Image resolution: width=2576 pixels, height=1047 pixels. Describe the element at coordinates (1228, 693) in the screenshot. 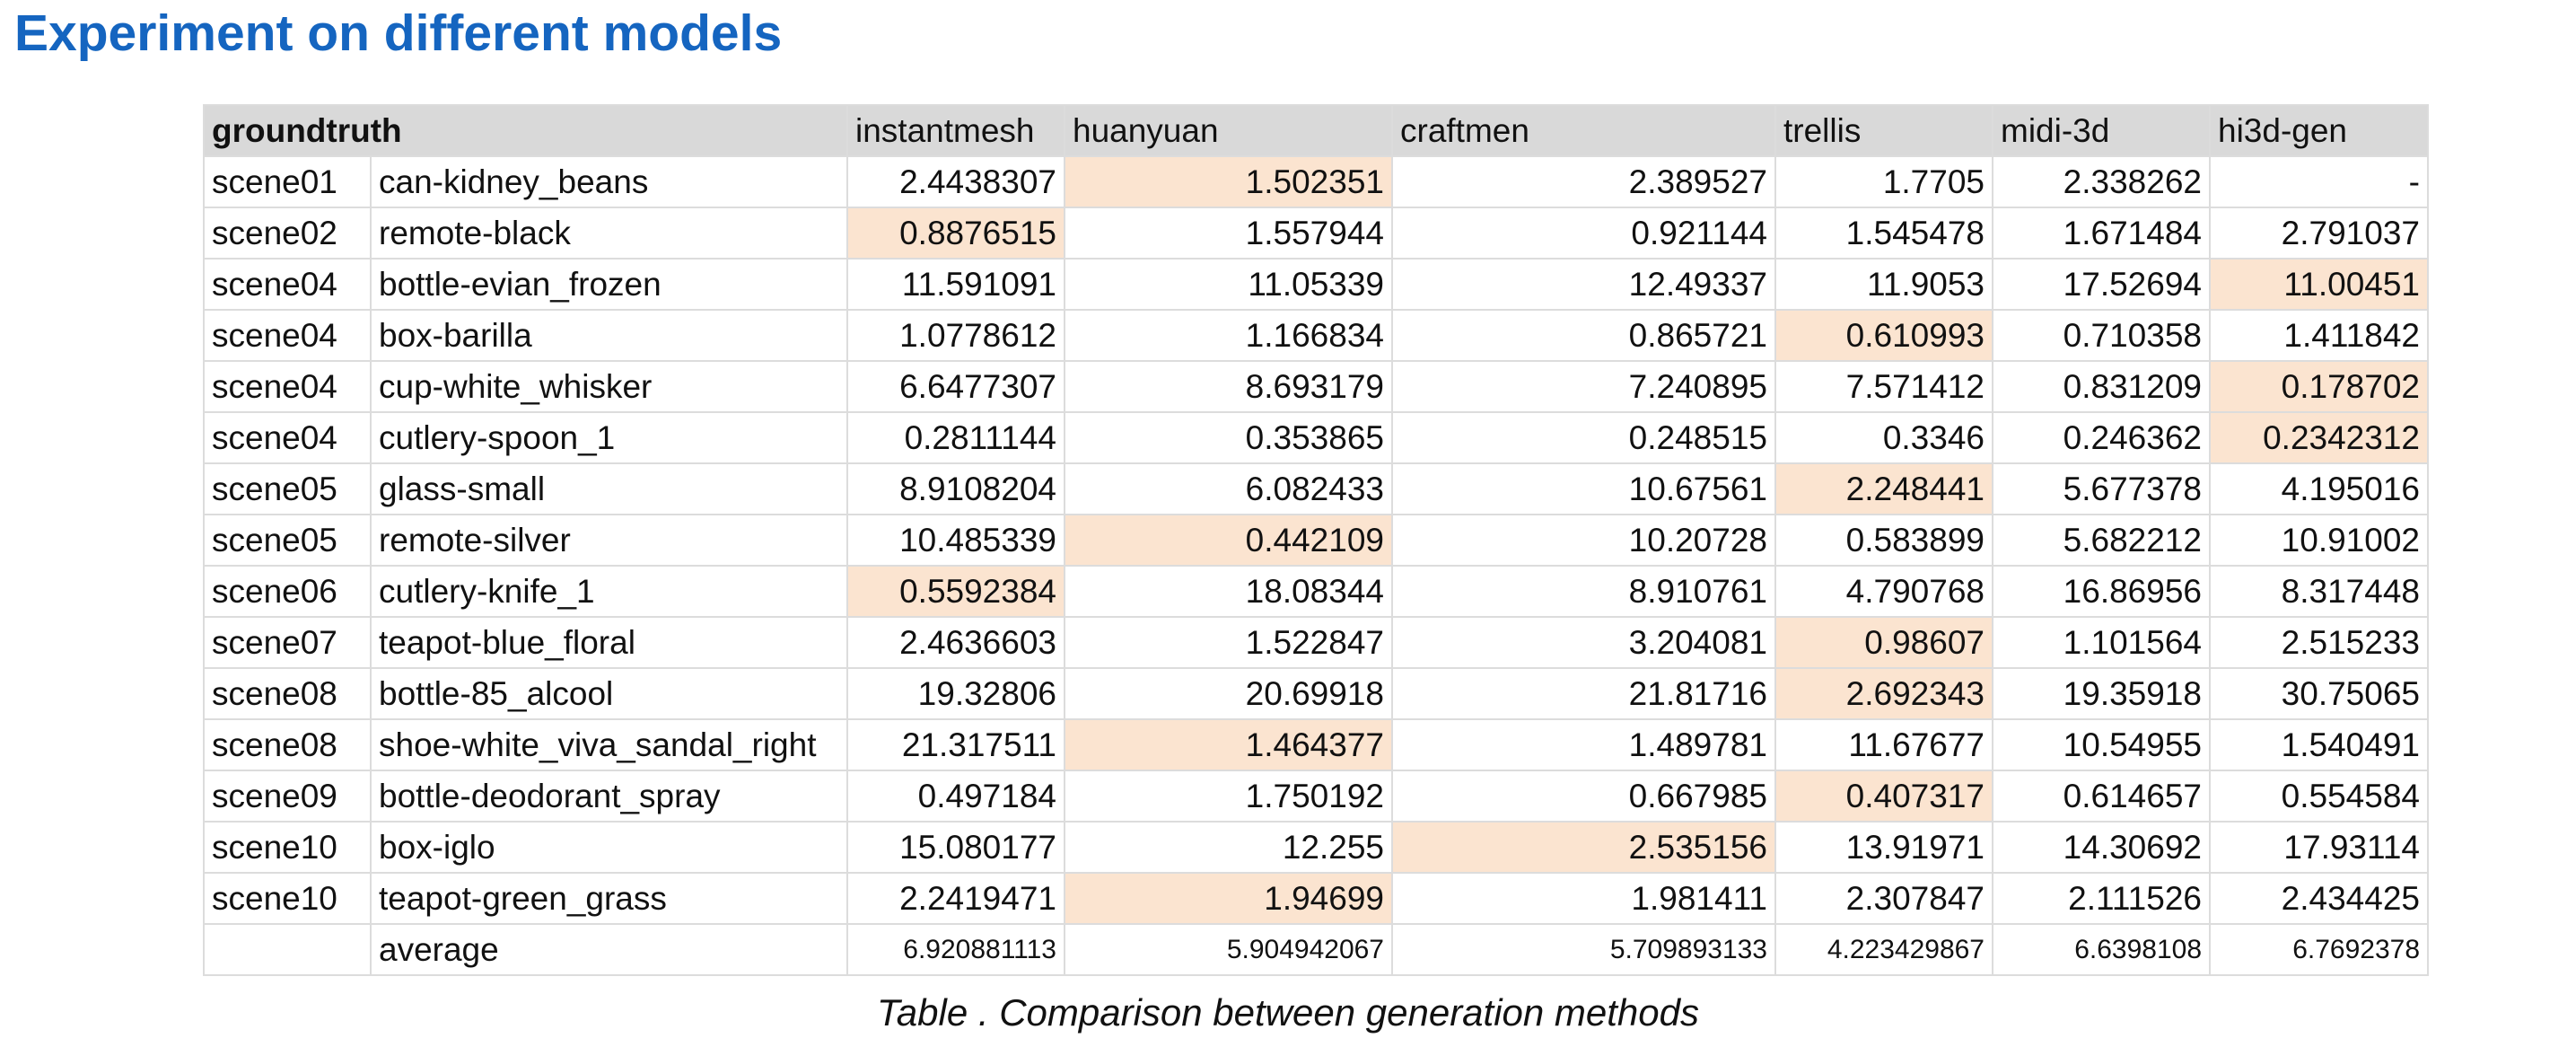

I see `value-cell: 20.69918` at that location.